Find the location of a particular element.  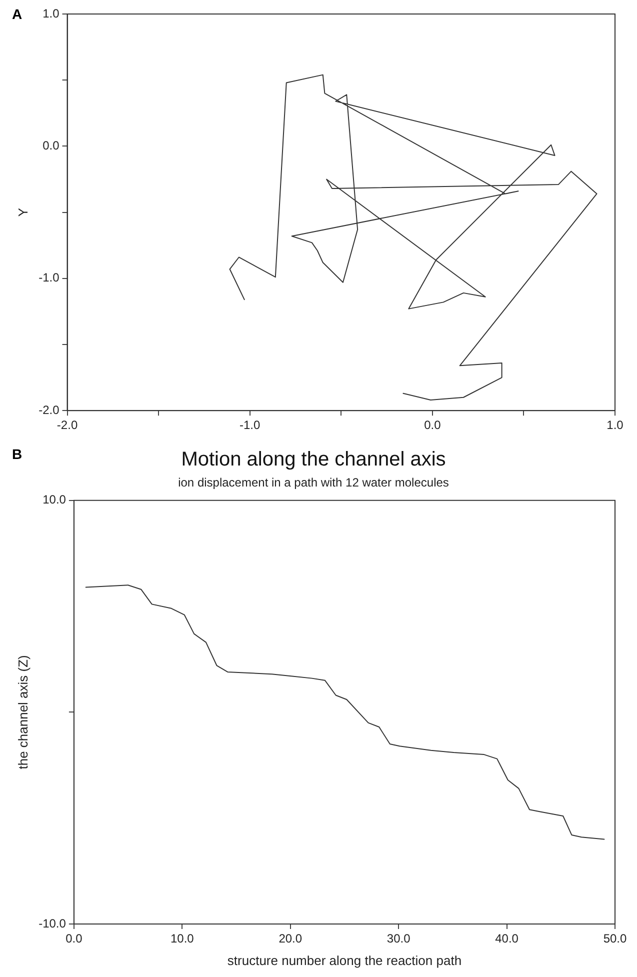

chart-title: Motion along the channel axis is located at coordinates (313, 459).